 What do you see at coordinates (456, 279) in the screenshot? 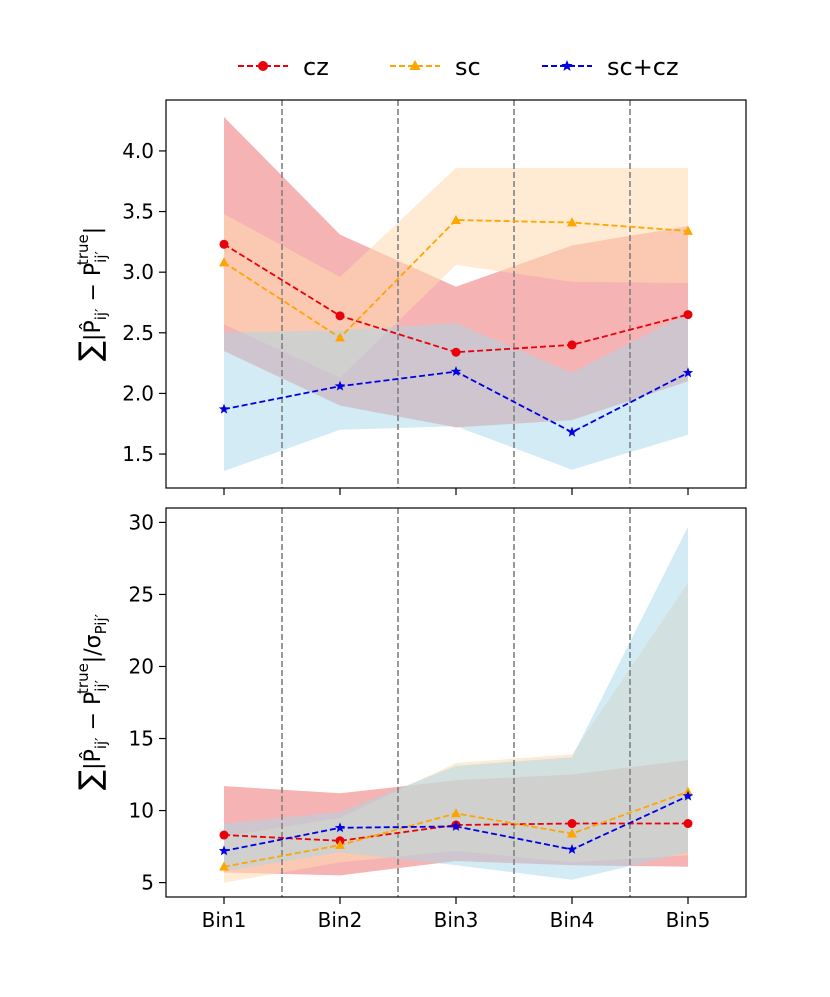
I see `top-line-sc` at bounding box center [456, 279].